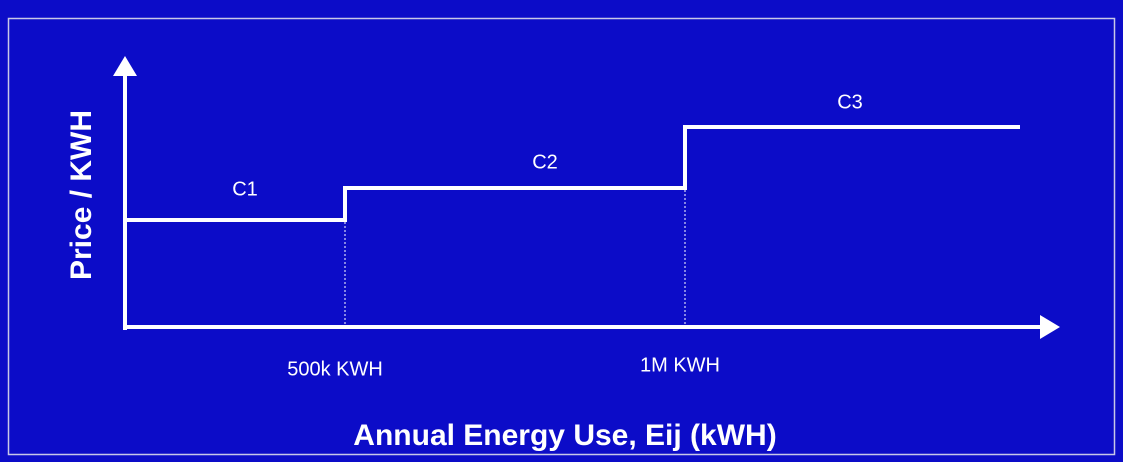 The image size is (1123, 462). What do you see at coordinates (125, 66) in the screenshot?
I see `y-axis-arrow` at bounding box center [125, 66].